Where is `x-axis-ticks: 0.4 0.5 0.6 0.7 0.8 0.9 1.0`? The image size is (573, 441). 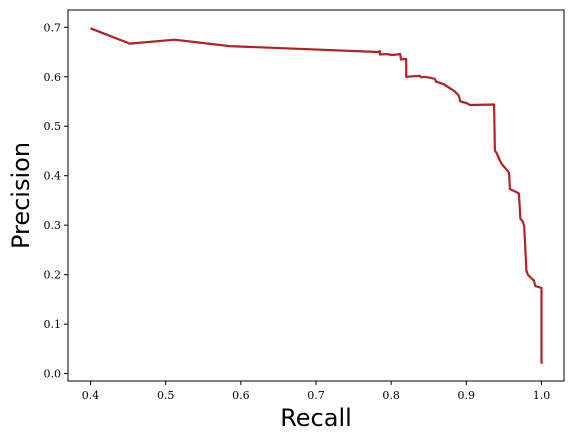 x-axis-ticks: 0.4 0.5 0.6 0.7 0.8 0.9 1.0 is located at coordinates (316, 391).